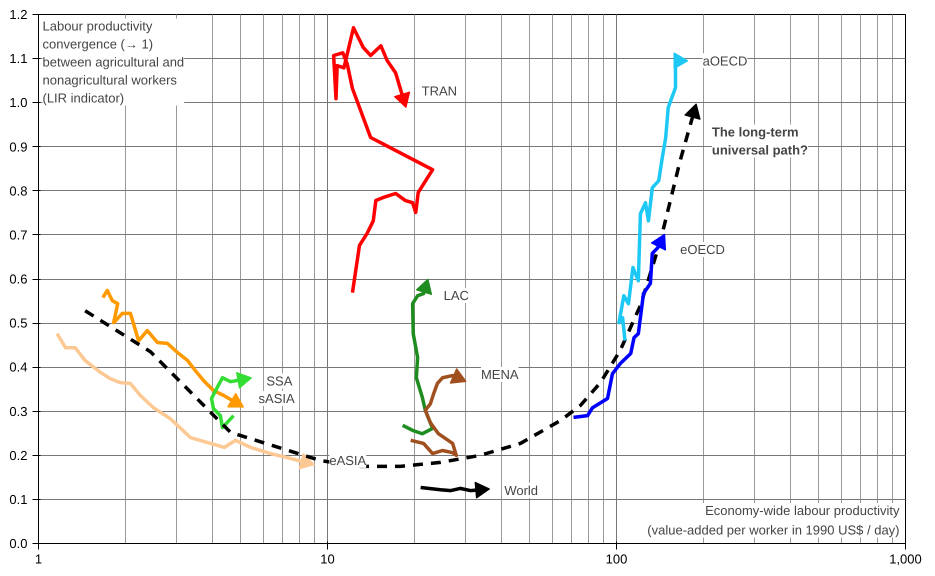  Describe the element at coordinates (440, 91) in the screenshot. I see `series-label: TRAN` at that location.